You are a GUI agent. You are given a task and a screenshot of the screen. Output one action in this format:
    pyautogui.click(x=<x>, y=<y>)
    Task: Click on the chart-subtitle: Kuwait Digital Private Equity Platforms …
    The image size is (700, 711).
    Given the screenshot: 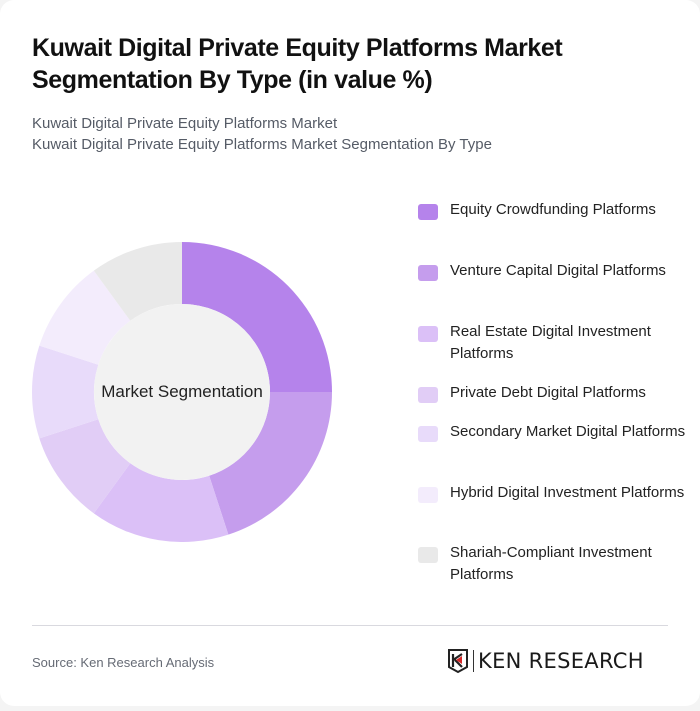 What is the action you would take?
    pyautogui.click(x=262, y=134)
    